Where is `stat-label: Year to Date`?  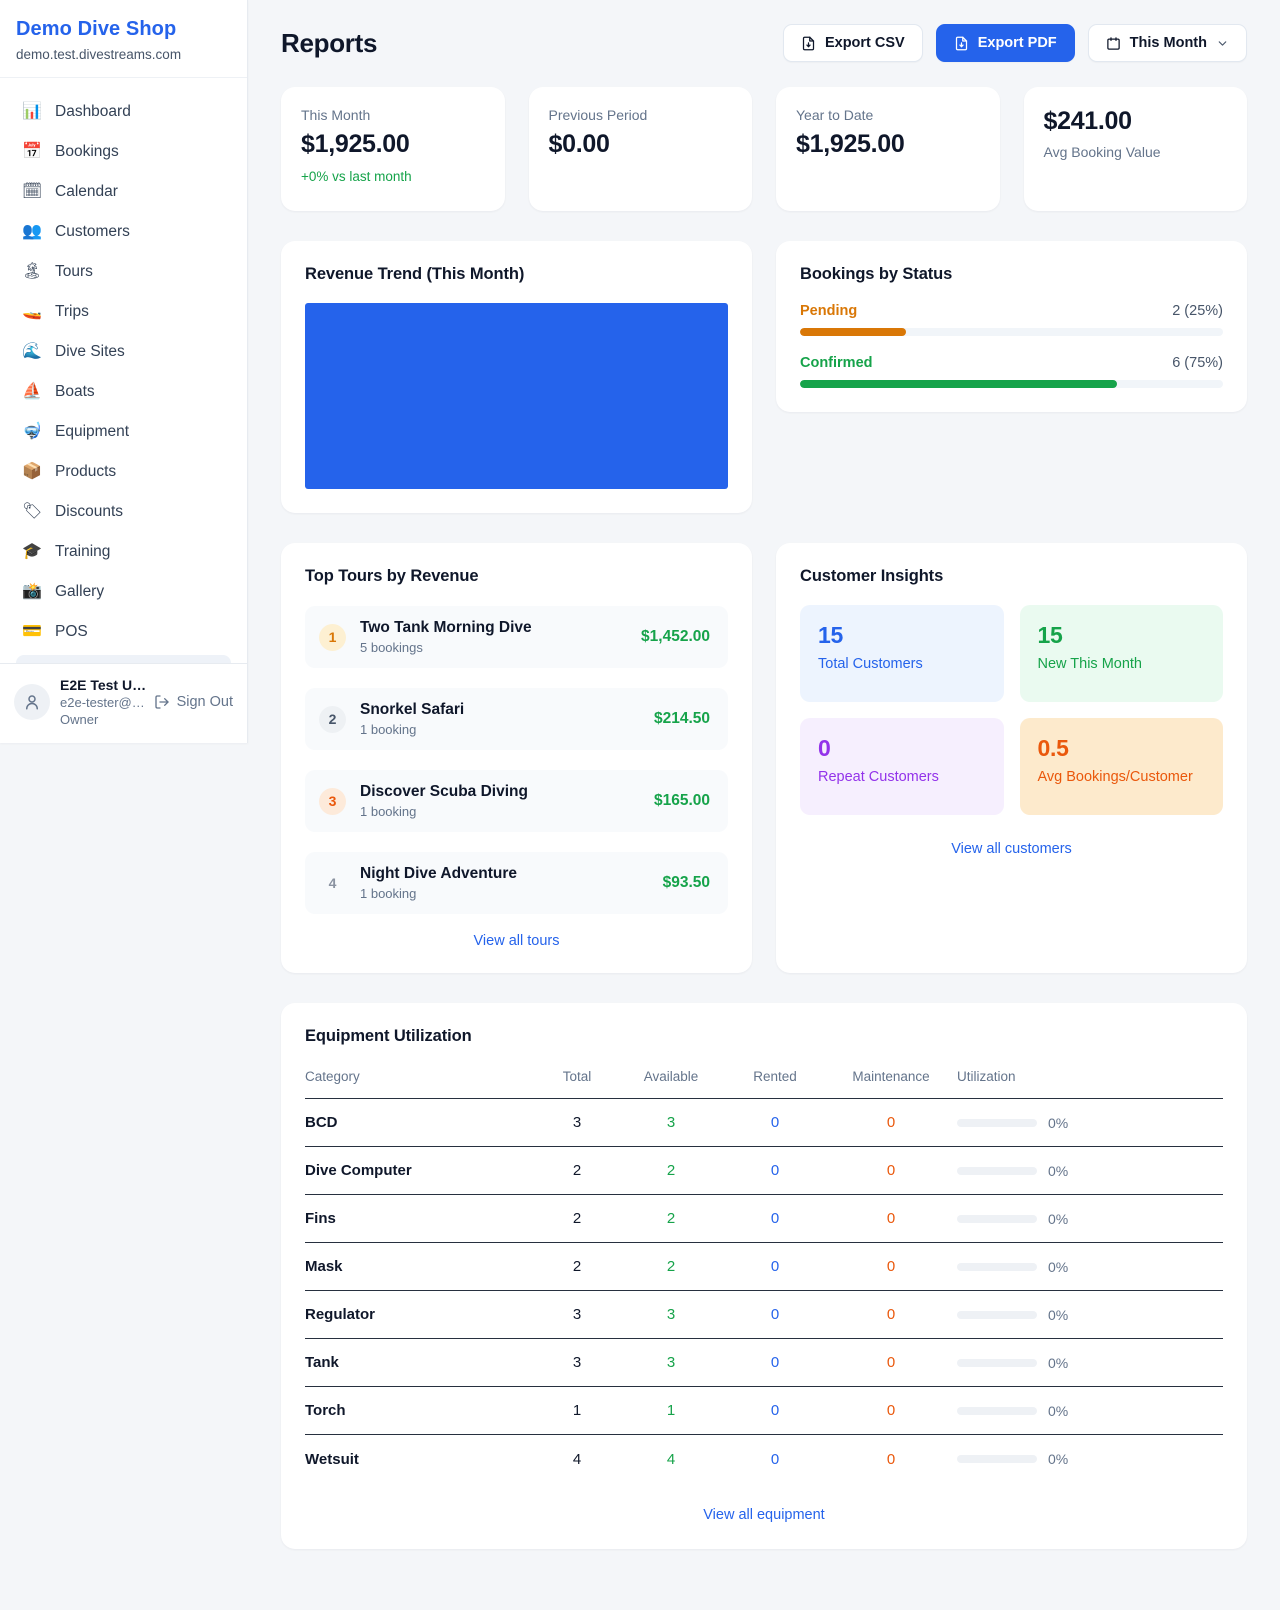
stat-label: Year to Date is located at coordinates (835, 115).